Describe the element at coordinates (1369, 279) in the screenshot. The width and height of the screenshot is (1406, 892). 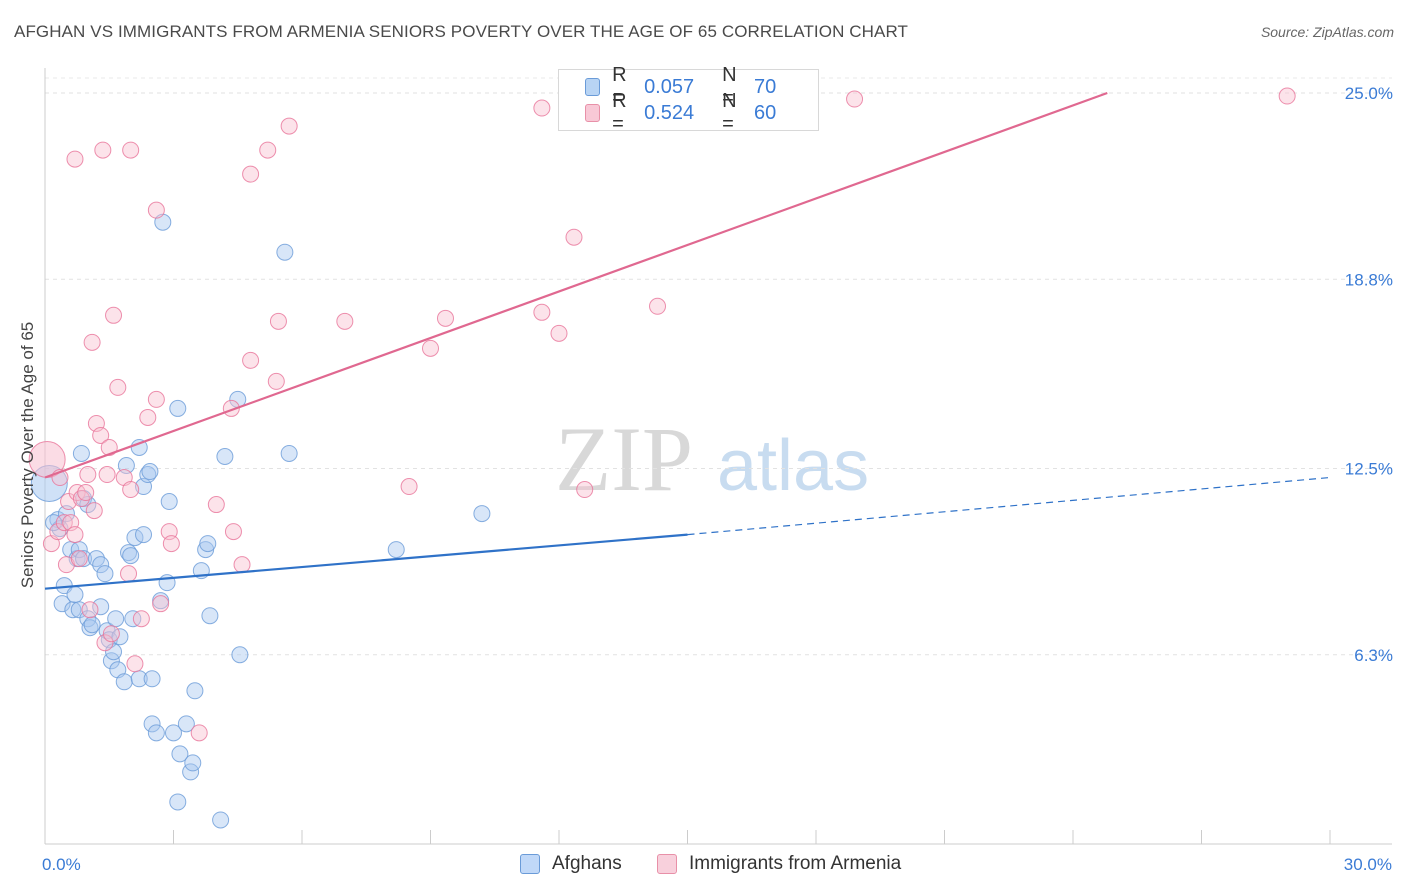
I see `y-tick-label: 18.8%` at that location.